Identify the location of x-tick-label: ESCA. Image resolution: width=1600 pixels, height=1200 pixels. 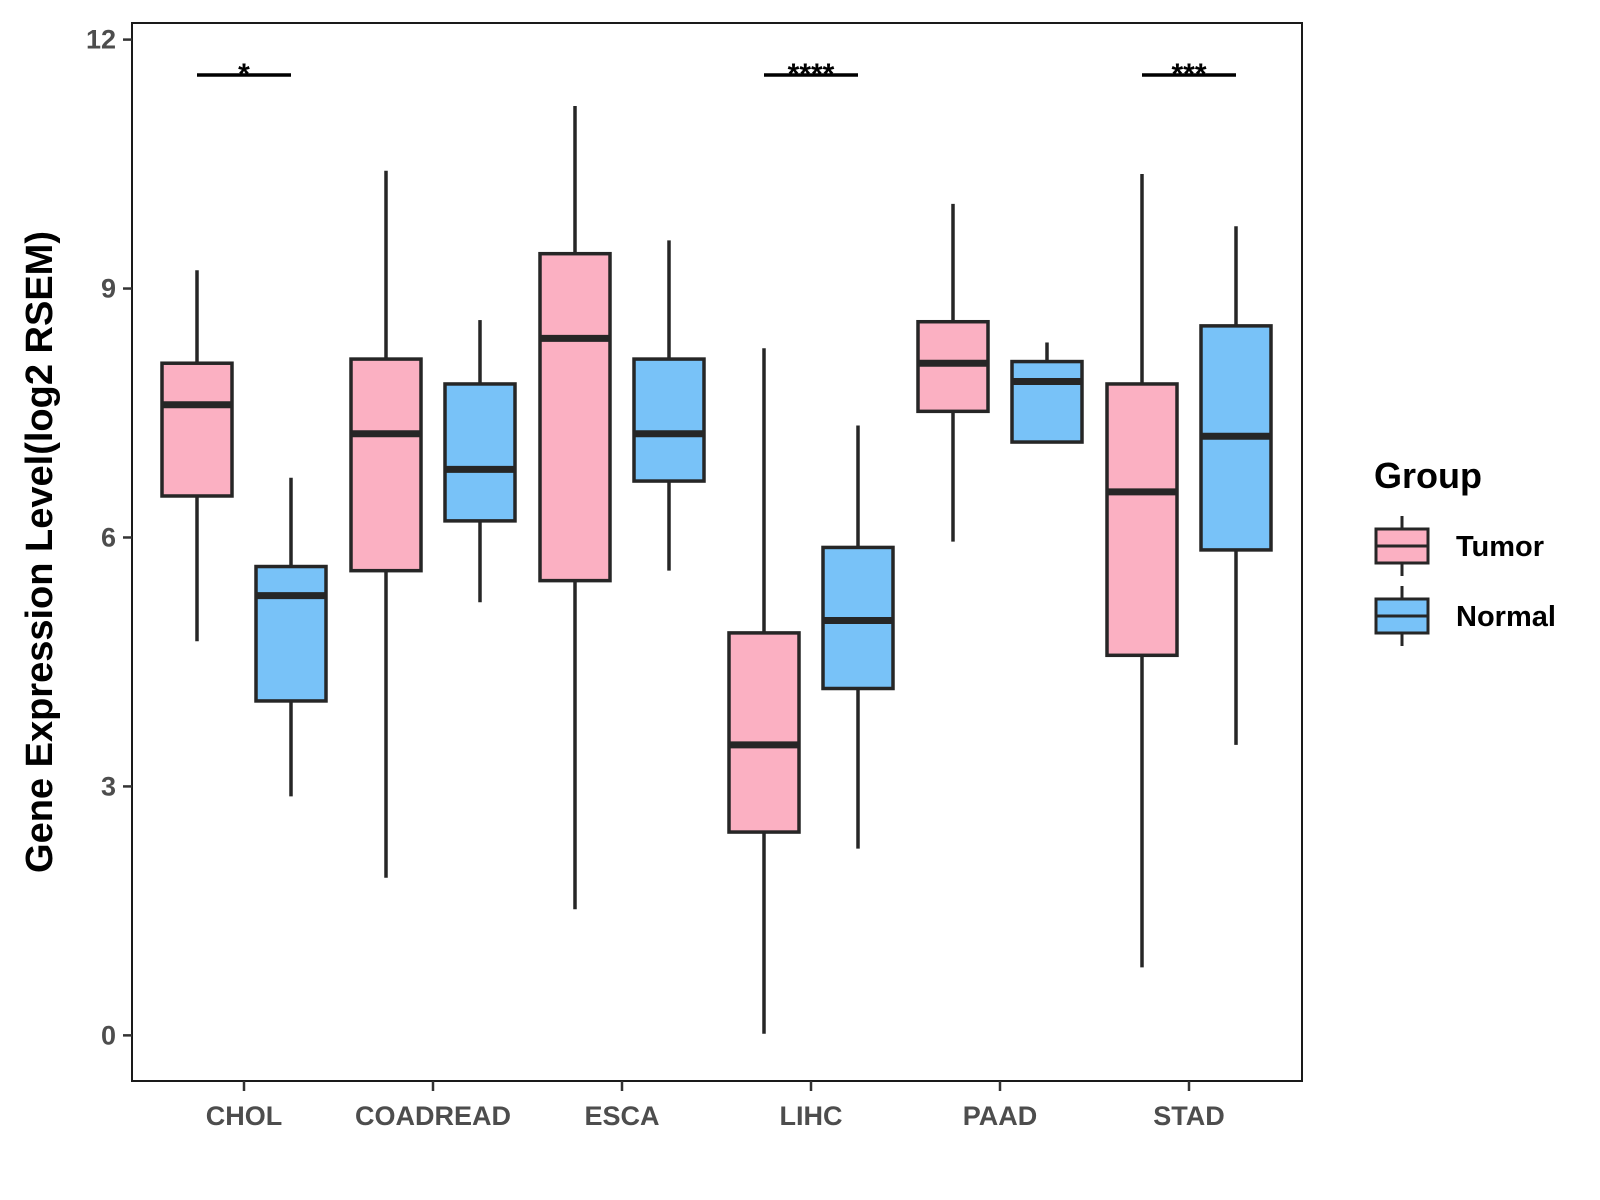
(621, 1116).